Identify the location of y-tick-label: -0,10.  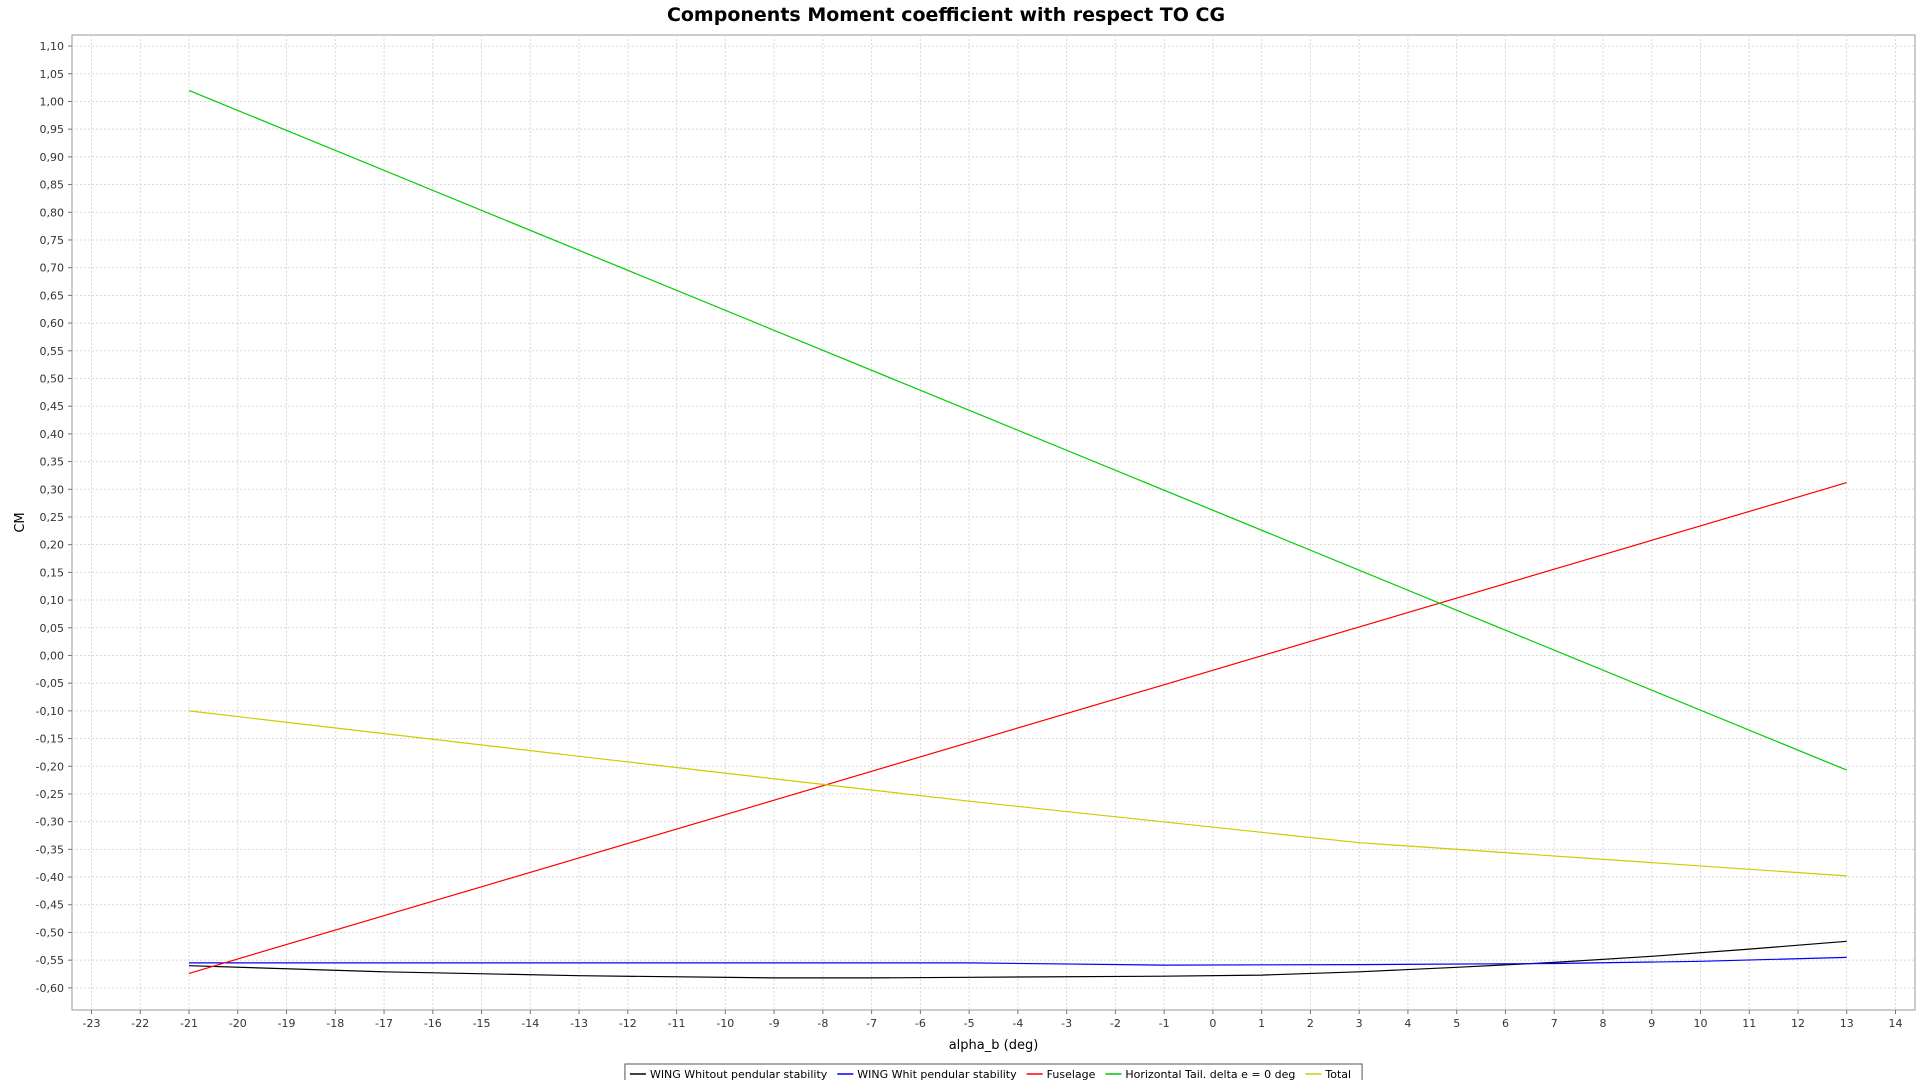
(50, 711).